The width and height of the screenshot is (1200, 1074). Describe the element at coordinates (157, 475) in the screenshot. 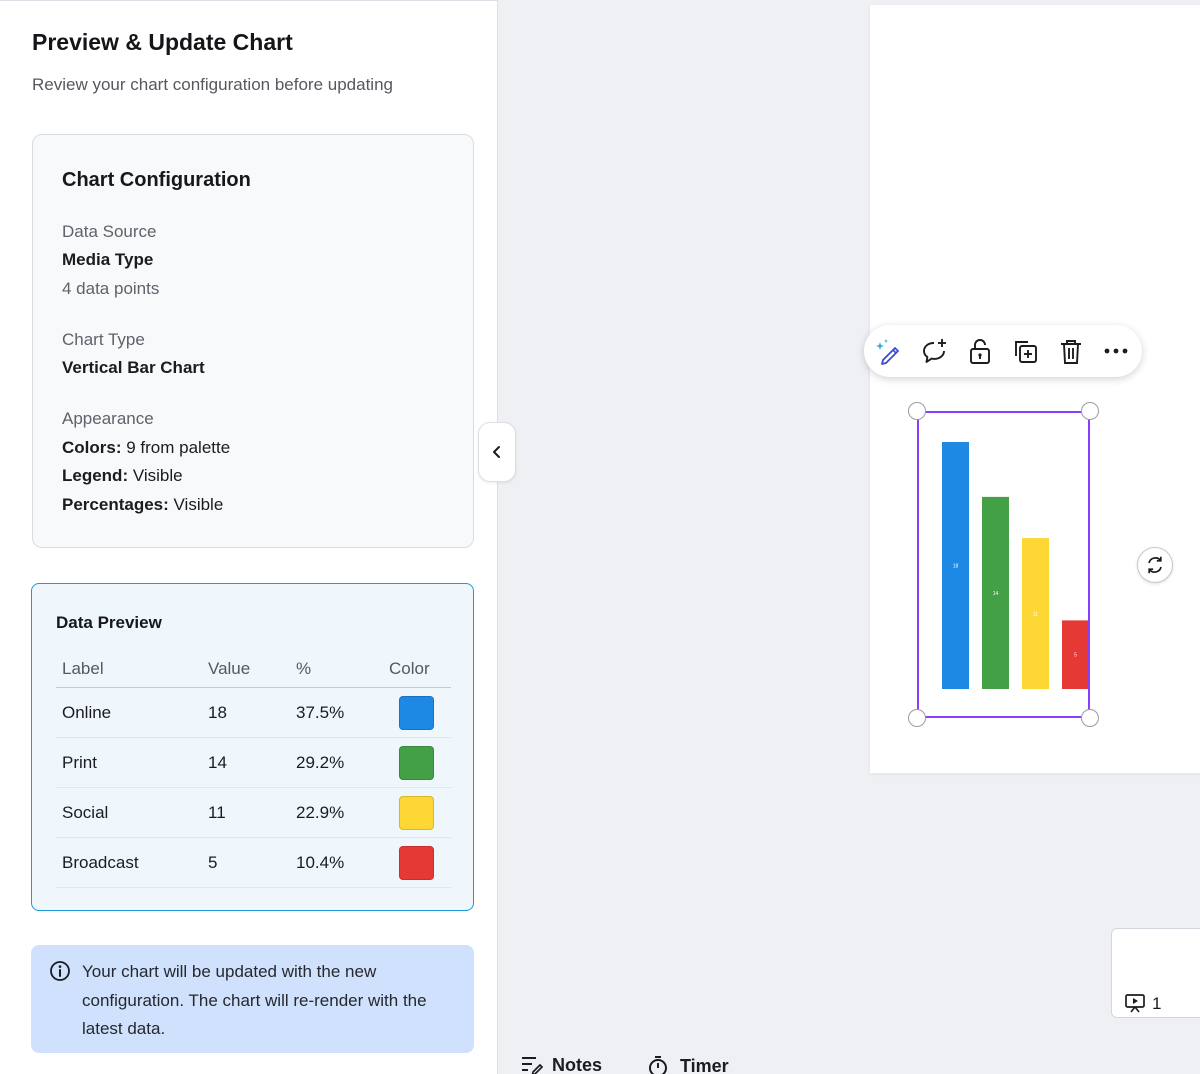

I see `legend-value: Visible` at that location.